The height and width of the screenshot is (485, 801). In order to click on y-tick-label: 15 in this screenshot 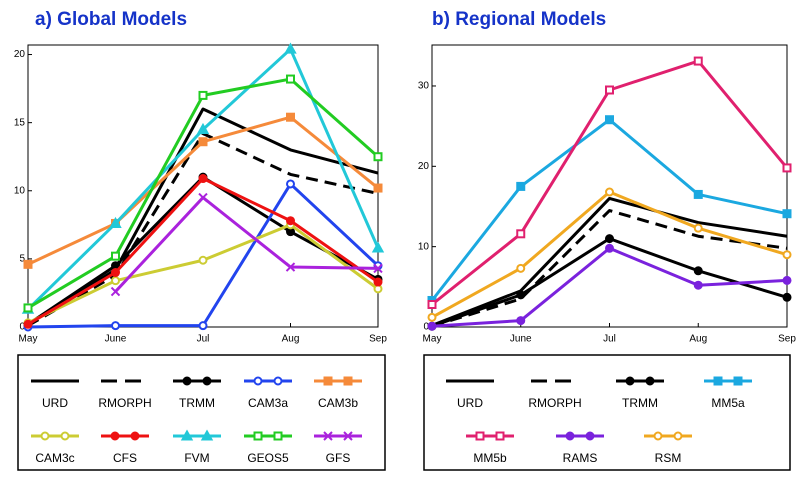, I will do `click(20, 122)`.